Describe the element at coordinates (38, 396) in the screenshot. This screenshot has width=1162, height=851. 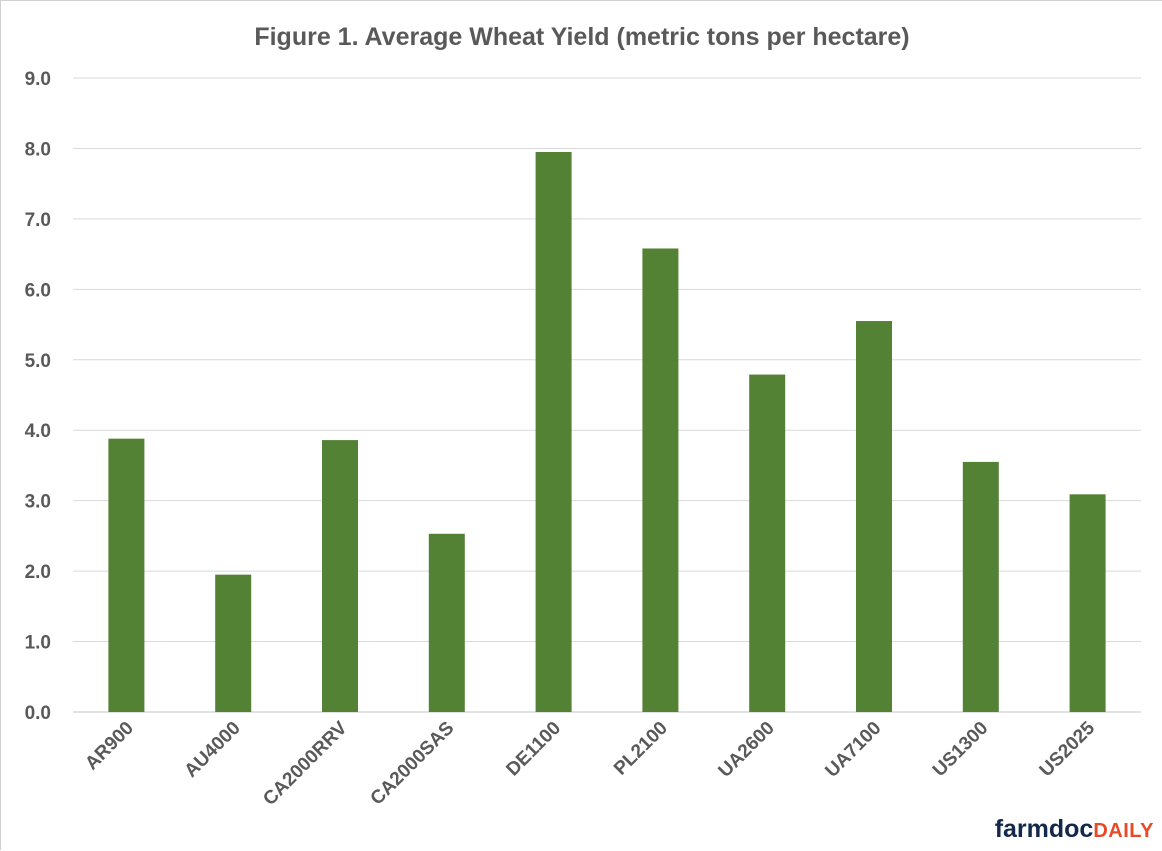
I see `y-axis-ticks: 0.0 1.0 2.0 3.0 4.0 5.0 6.0 7.0 8.0 9.0` at that location.